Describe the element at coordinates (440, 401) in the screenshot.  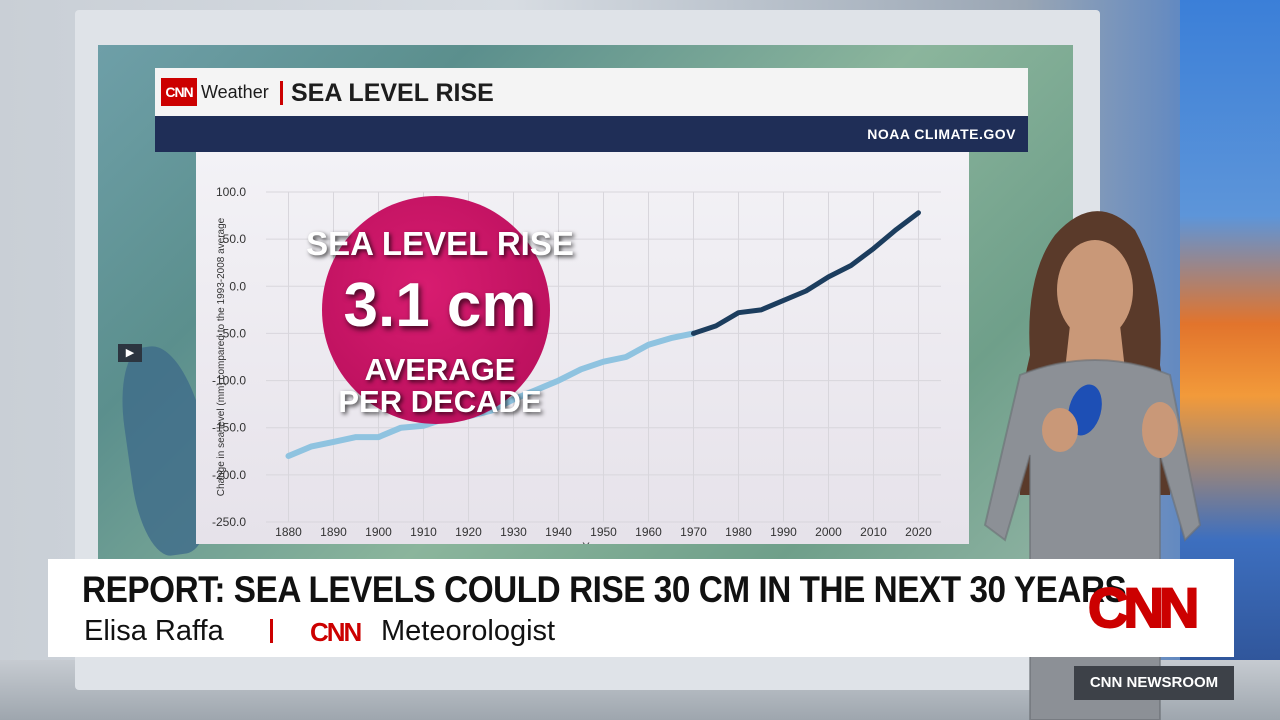
I see `callout-caption-line2: PER DECADE` at that location.